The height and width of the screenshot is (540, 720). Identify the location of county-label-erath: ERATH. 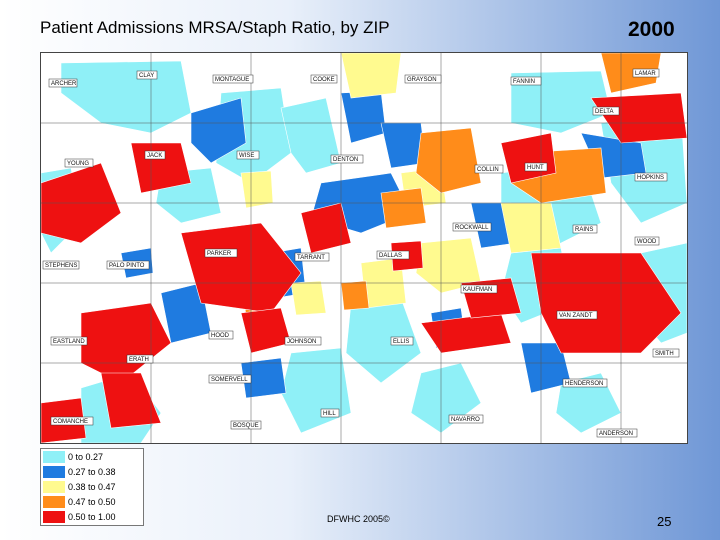
(140, 359).